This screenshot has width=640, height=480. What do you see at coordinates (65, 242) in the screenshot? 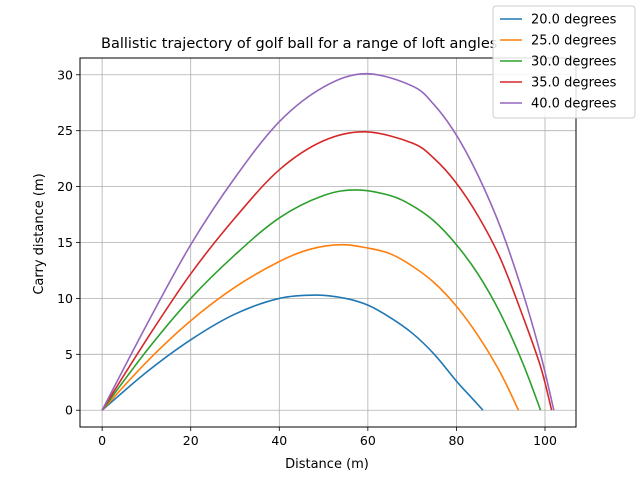
I see `y-tick-label: 15` at bounding box center [65, 242].